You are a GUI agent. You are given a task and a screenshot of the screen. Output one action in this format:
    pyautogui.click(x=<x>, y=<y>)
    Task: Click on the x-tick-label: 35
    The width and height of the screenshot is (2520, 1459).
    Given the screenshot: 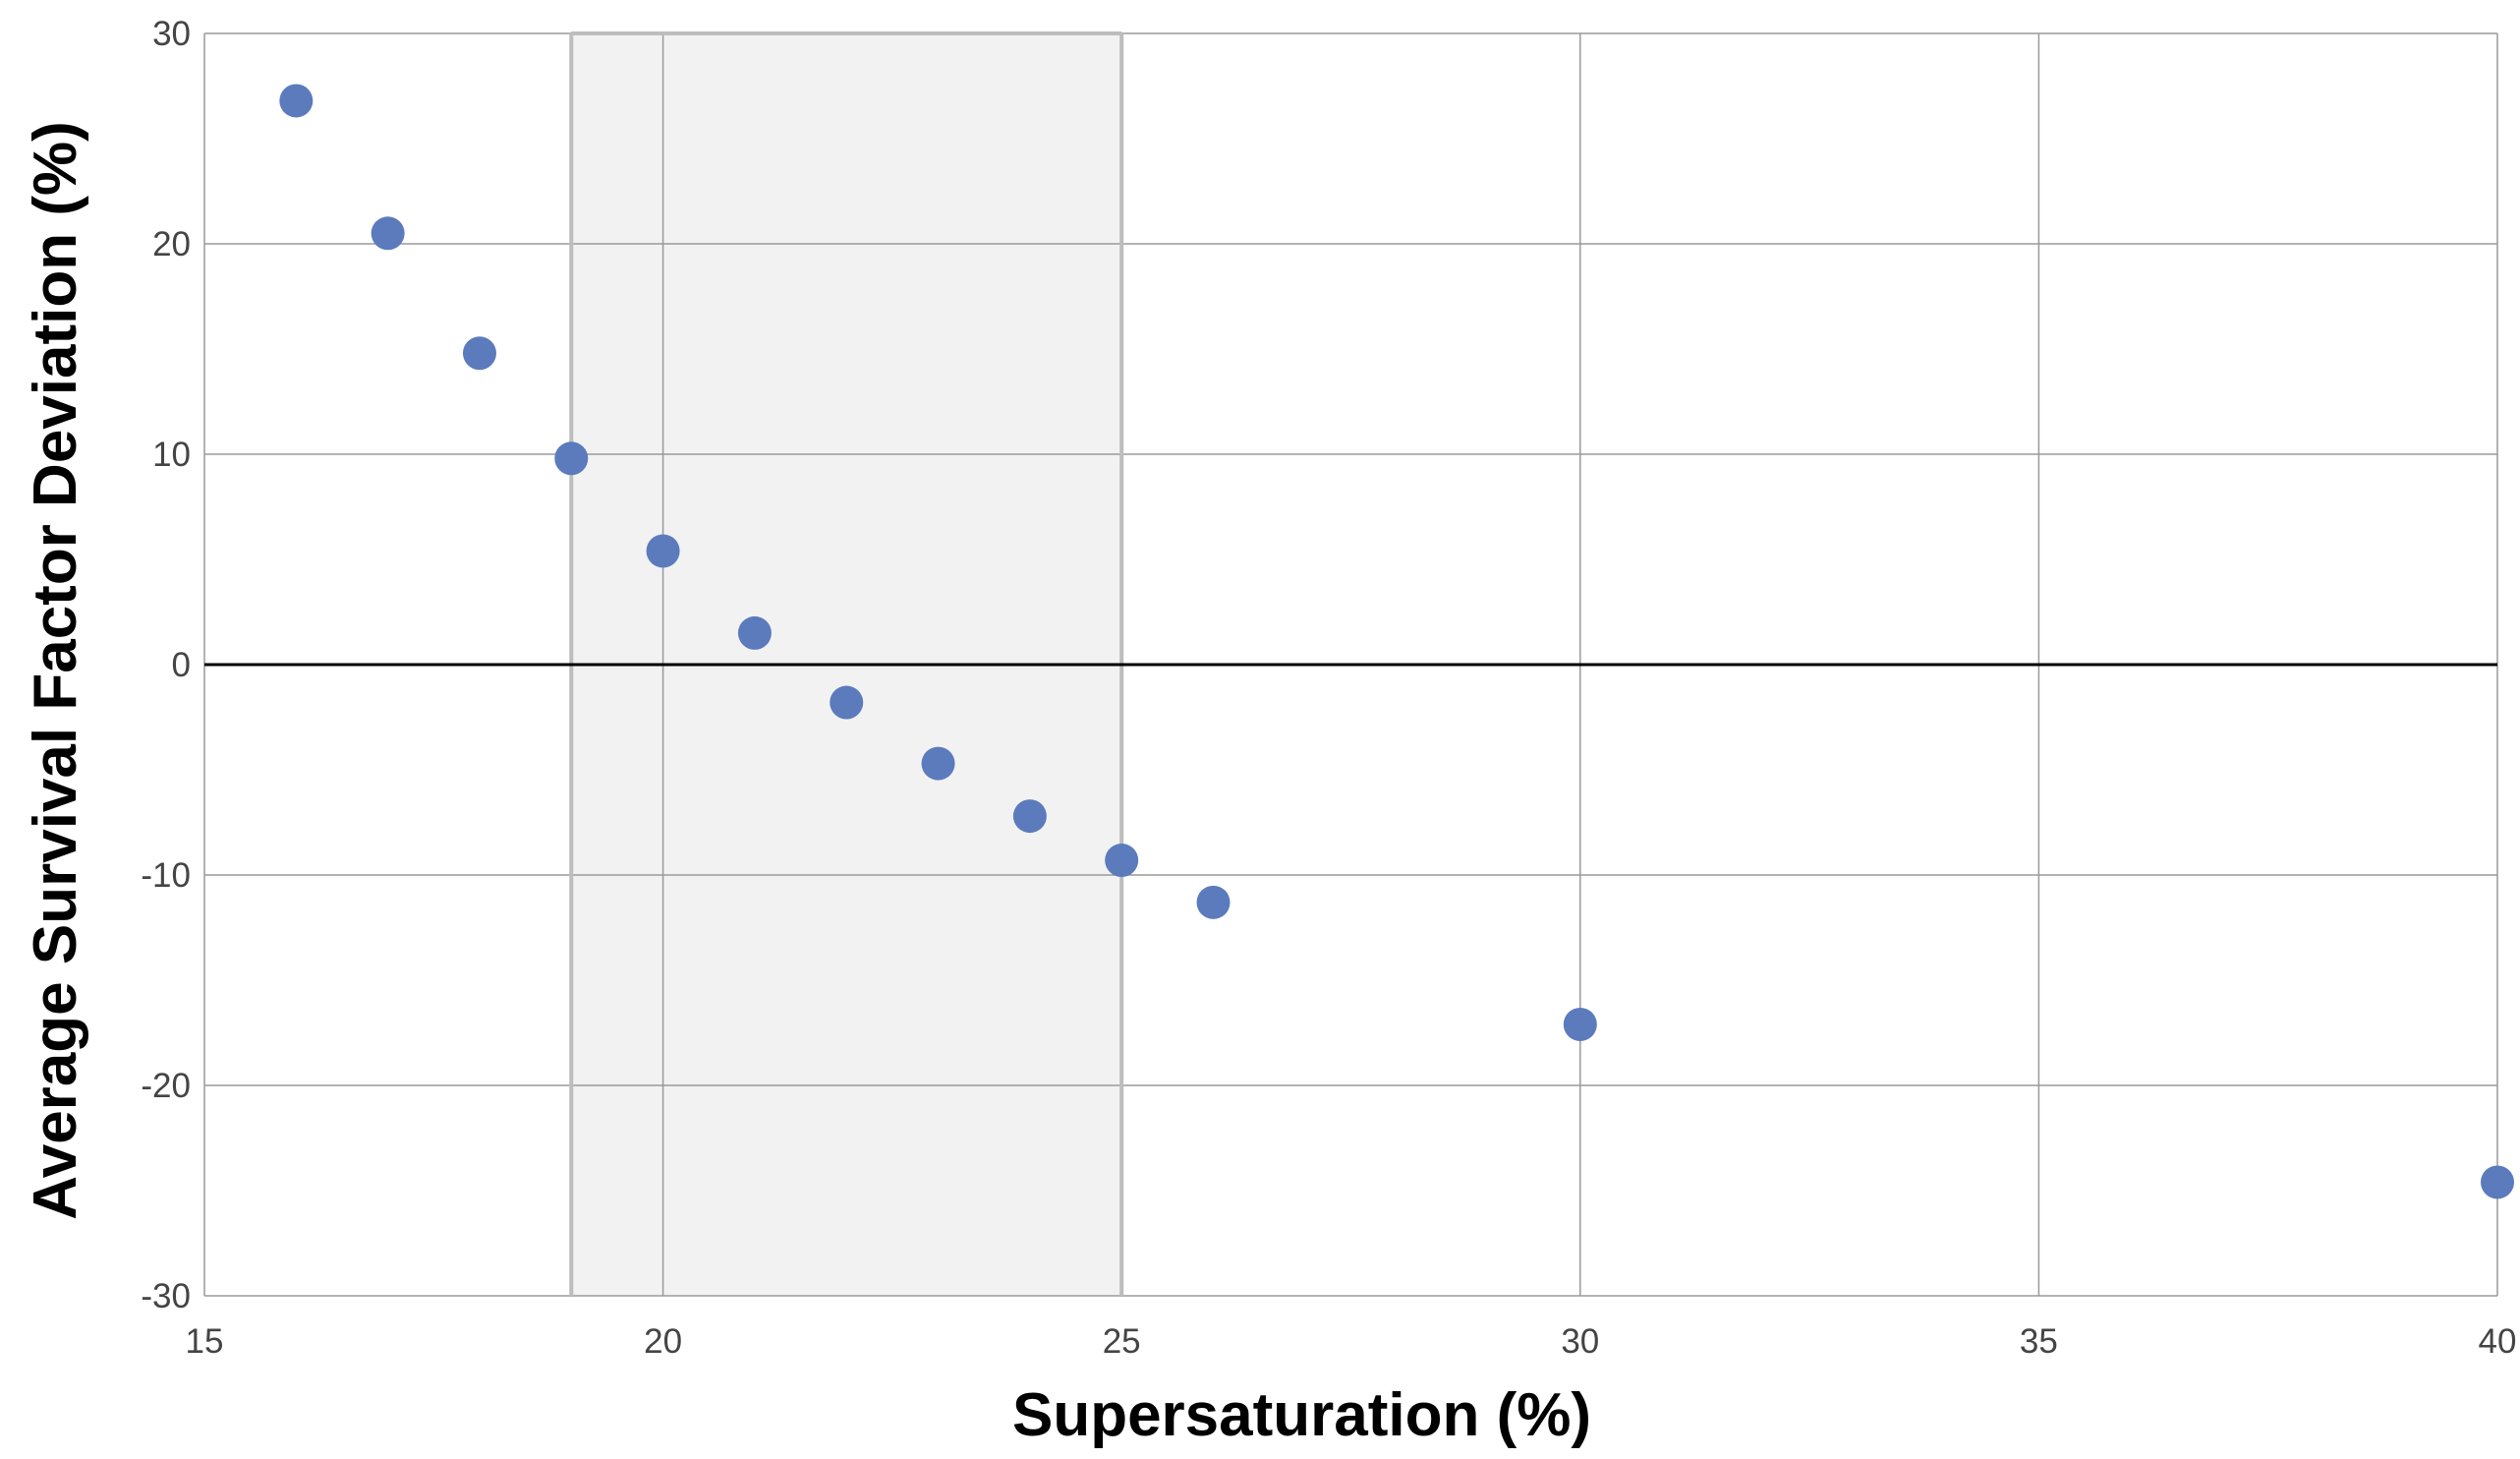 What is the action you would take?
    pyautogui.click(x=2039, y=1341)
    